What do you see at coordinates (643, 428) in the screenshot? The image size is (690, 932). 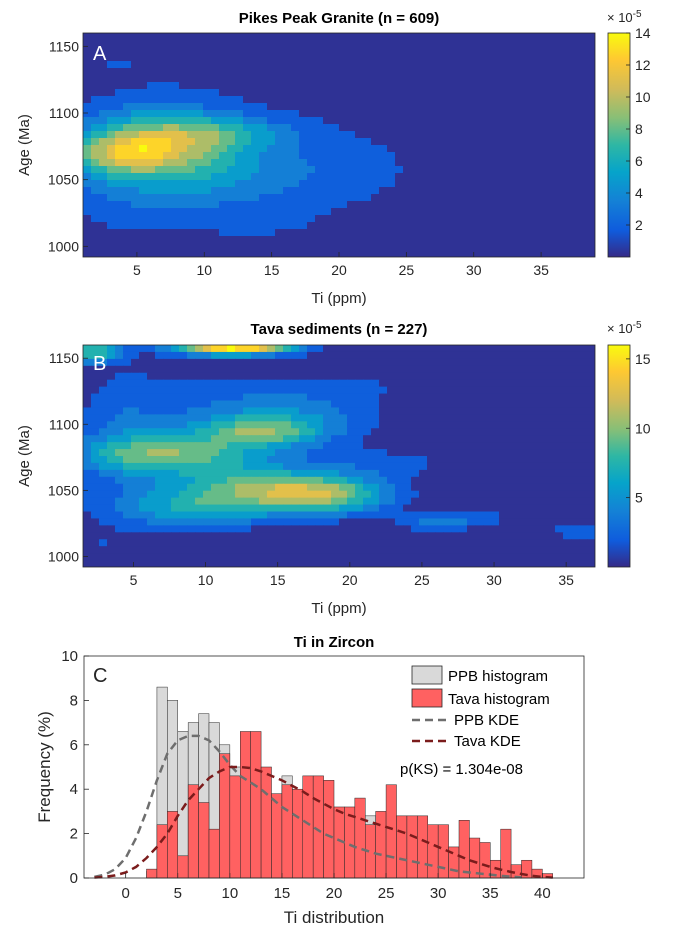 I see `panel-b-colorbar-tick-label: 10` at bounding box center [643, 428].